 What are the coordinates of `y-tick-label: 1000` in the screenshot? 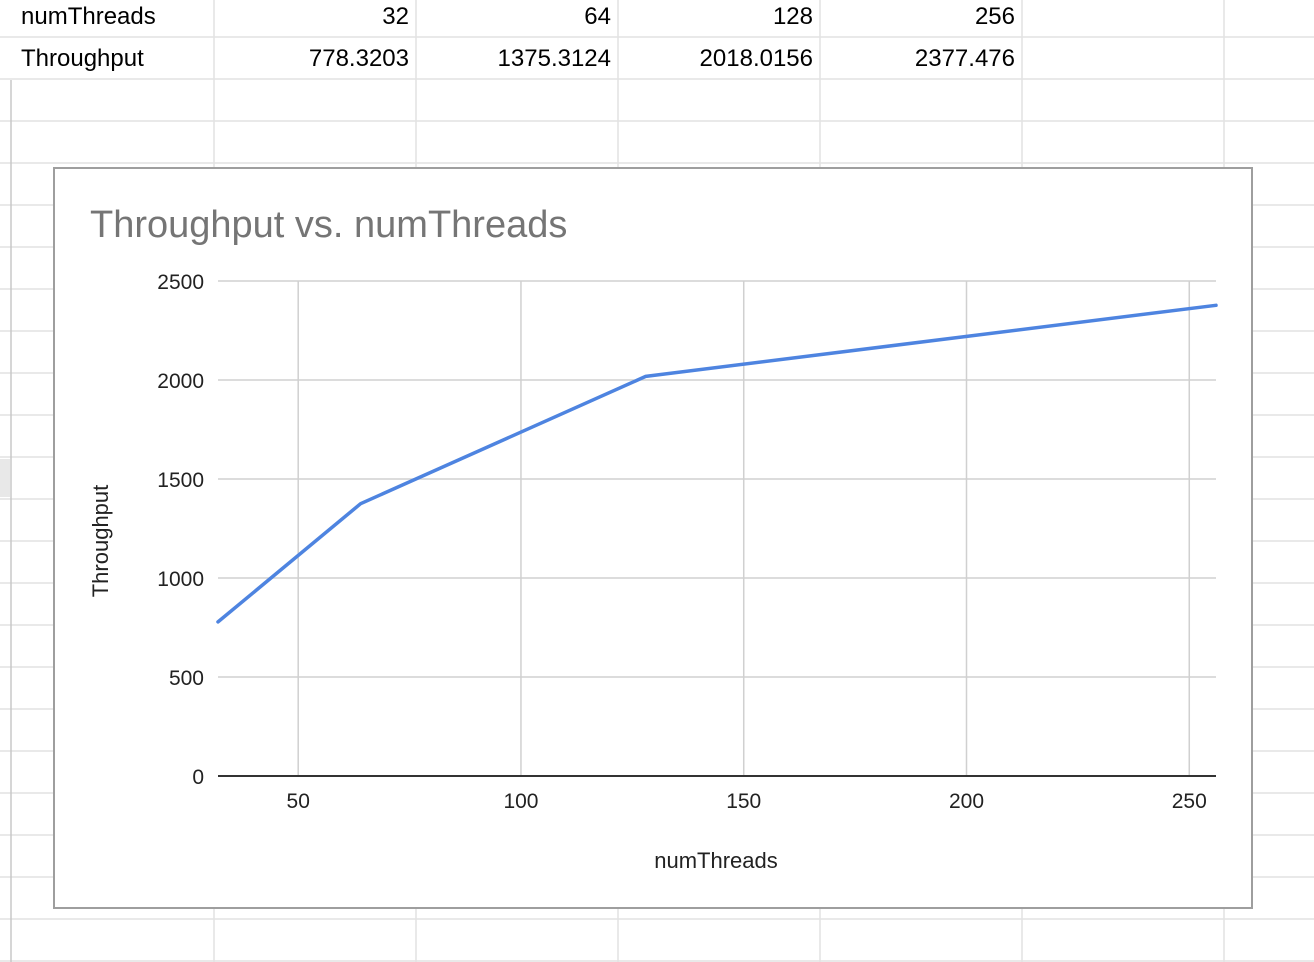 It's located at (180, 579).